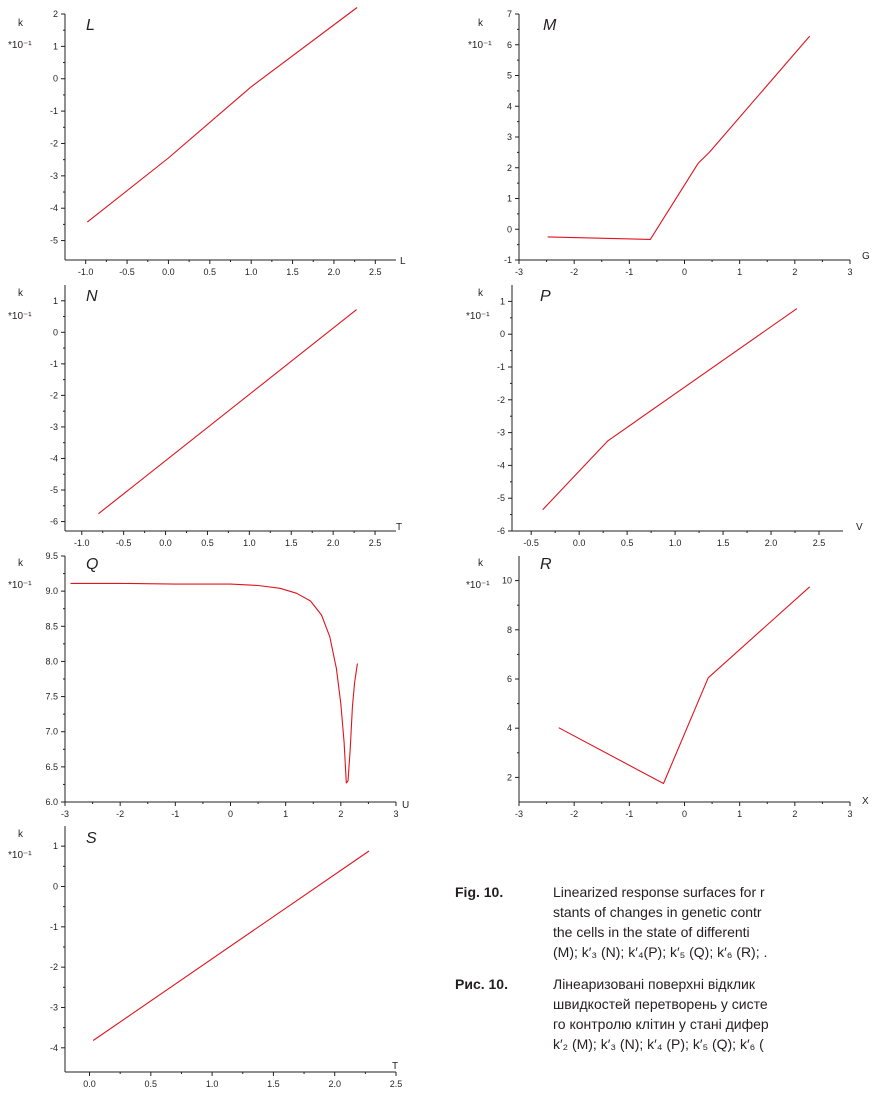 Image resolution: width=872 pixels, height=1094 pixels. I want to click on x-axis-label: X, so click(865, 801).